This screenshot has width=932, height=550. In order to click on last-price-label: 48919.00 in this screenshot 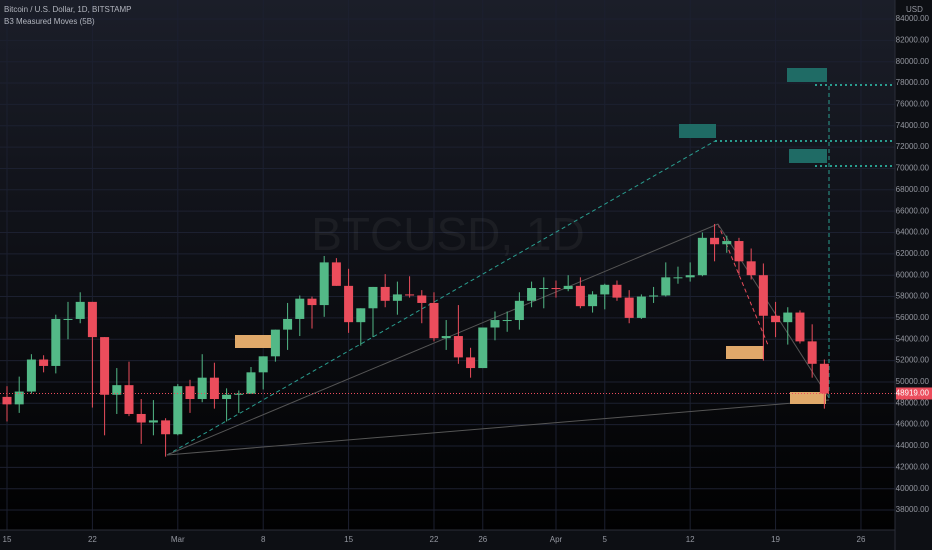, I will do `click(913, 393)`.